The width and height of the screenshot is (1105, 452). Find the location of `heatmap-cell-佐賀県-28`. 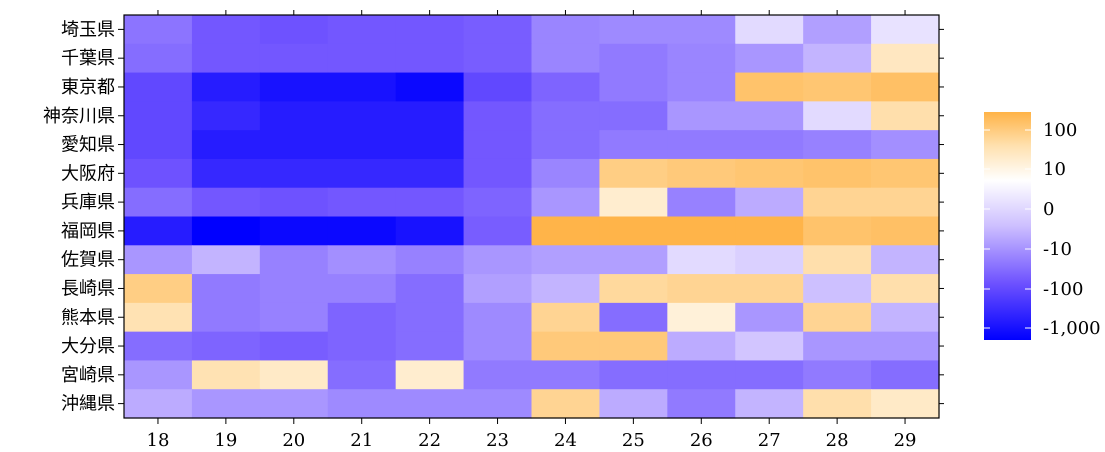

heatmap-cell-佐賀県-28 is located at coordinates (837, 260).